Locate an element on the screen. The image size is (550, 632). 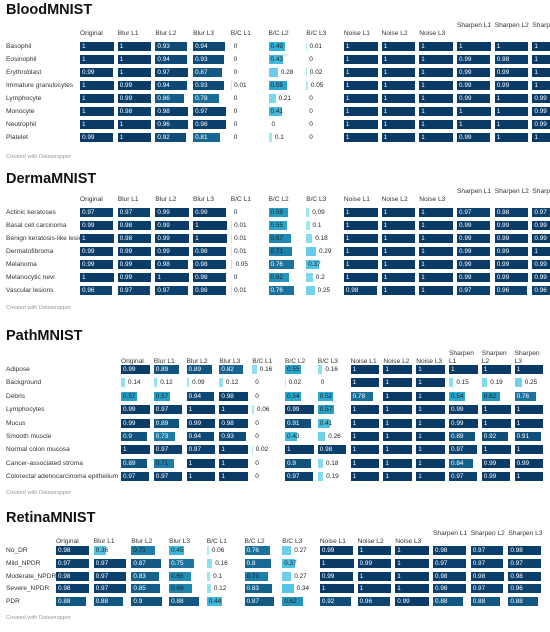
row-label: Platelet is located at coordinates (17, 137).